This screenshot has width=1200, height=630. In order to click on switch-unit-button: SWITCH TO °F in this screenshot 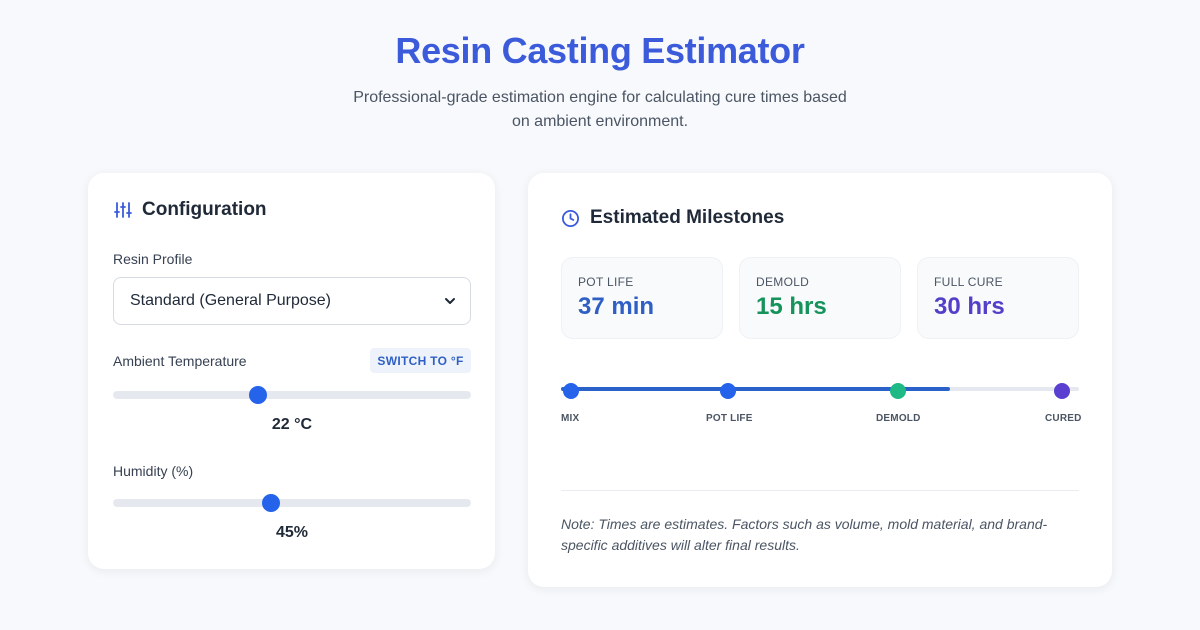, I will do `click(420, 360)`.